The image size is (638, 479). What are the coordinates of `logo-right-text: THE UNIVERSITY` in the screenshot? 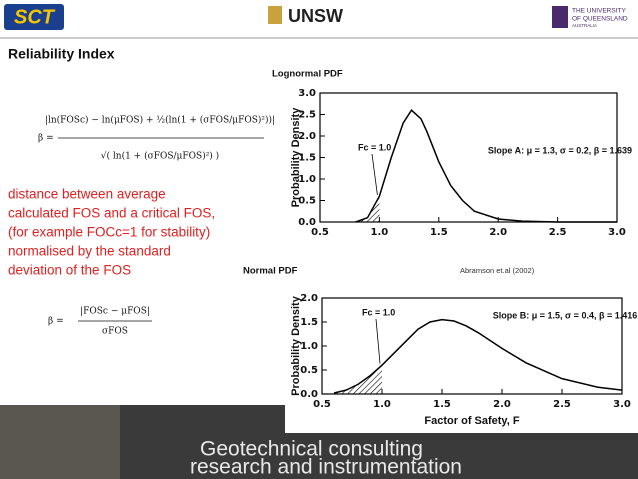 It's located at (599, 11).